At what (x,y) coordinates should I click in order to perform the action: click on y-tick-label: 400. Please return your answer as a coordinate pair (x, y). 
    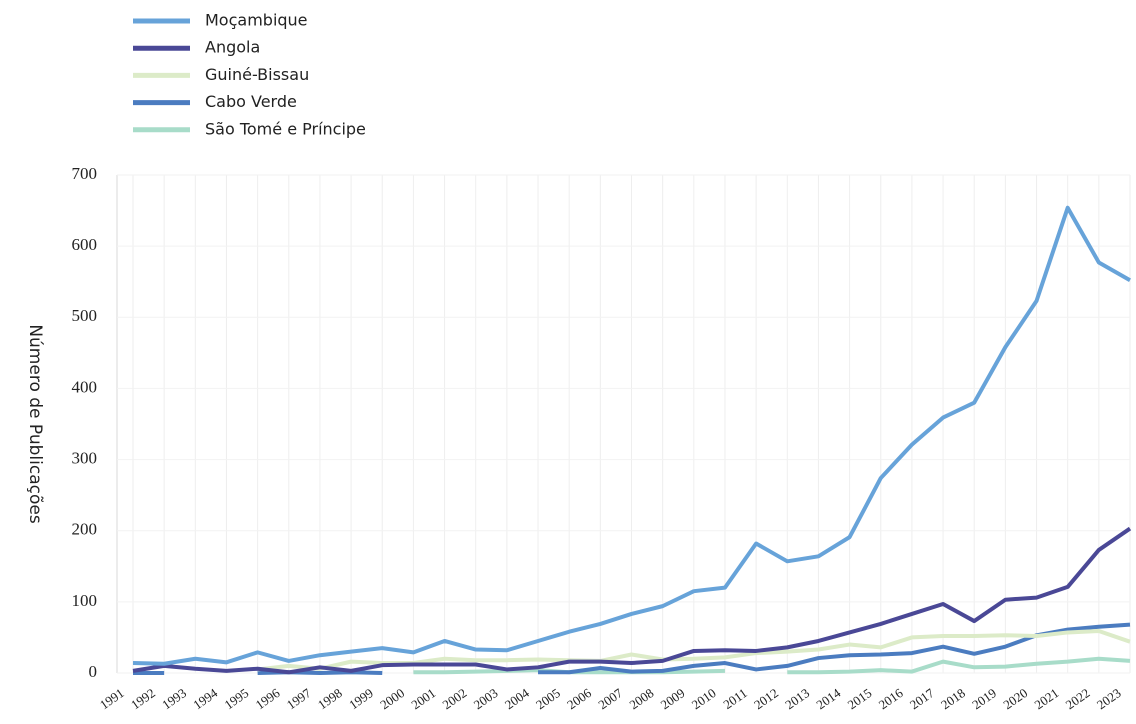
    Looking at the image, I should click on (85, 386).